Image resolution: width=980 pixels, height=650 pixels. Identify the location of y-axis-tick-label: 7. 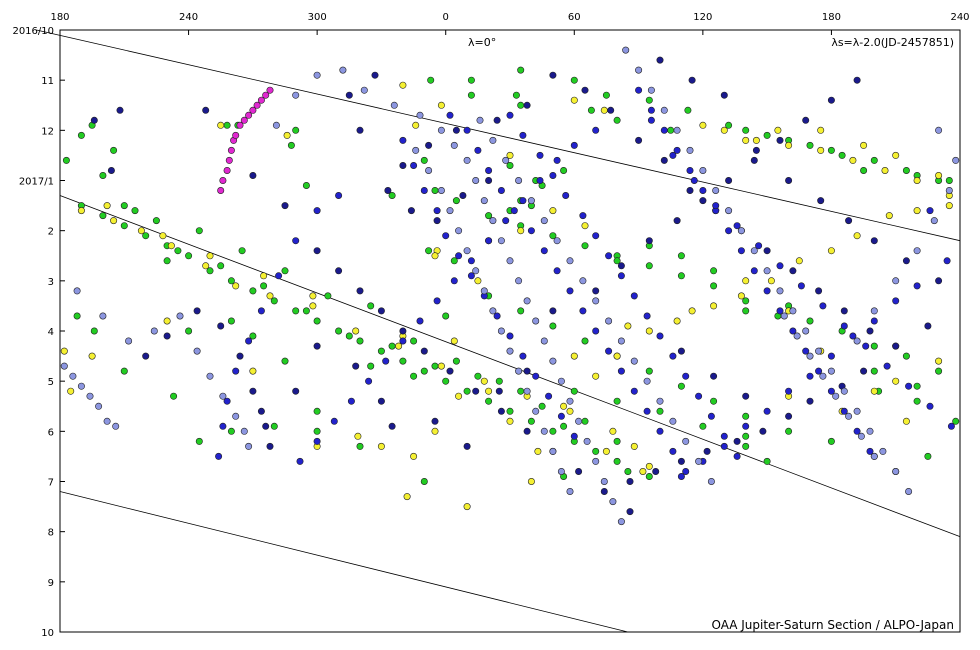
(51, 483).